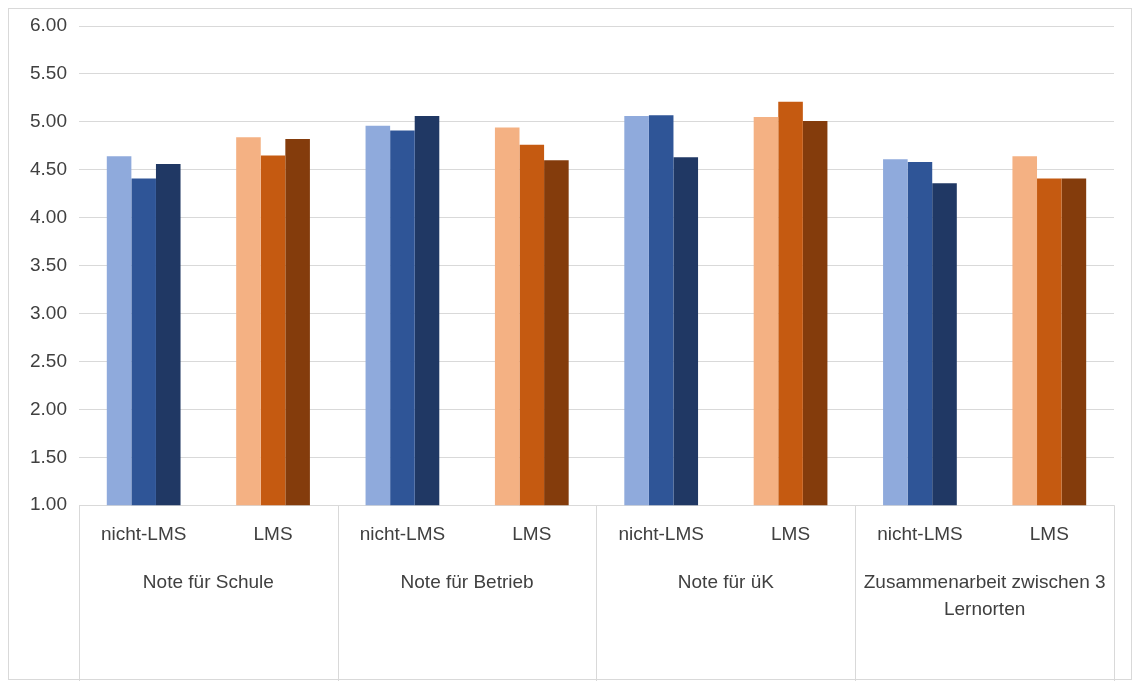  I want to click on y-tick-label: 5.50, so click(48, 73).